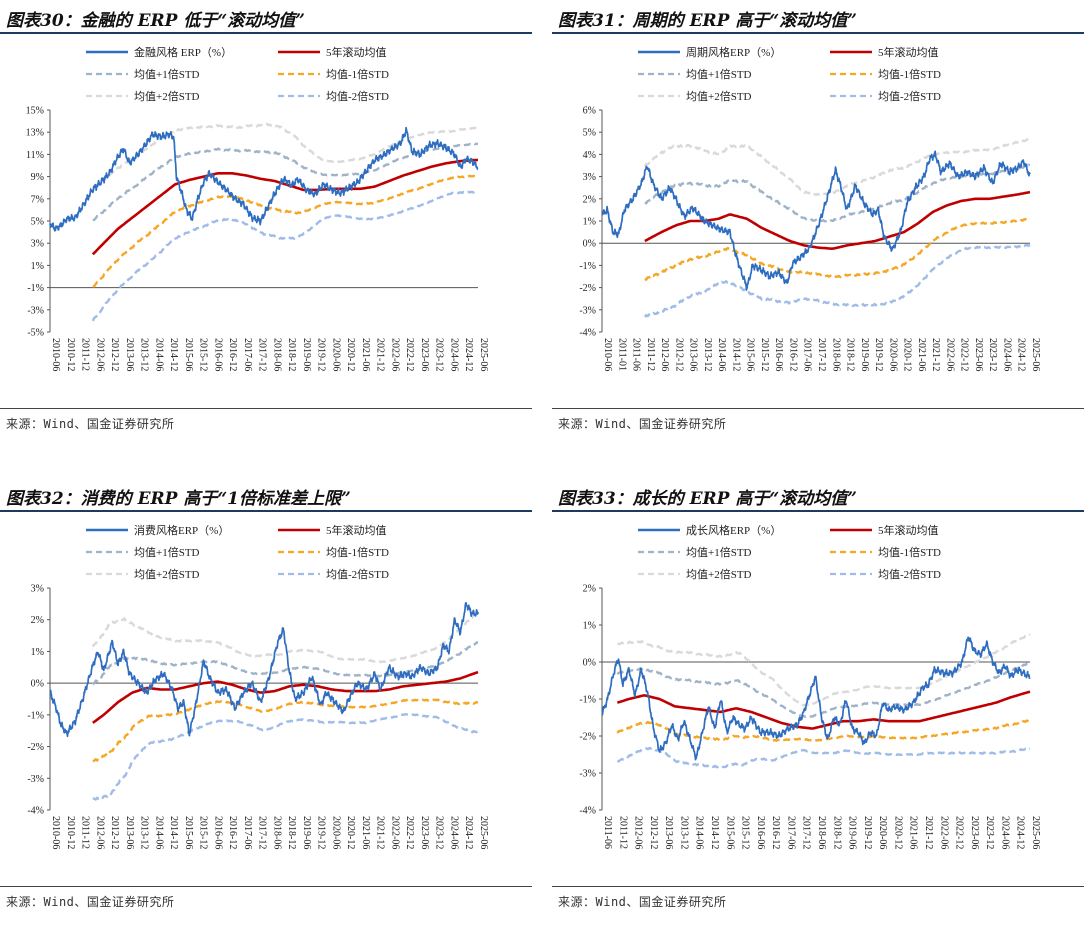  Describe the element at coordinates (35, 333) in the screenshot. I see `y-tick-label: -5%` at that location.